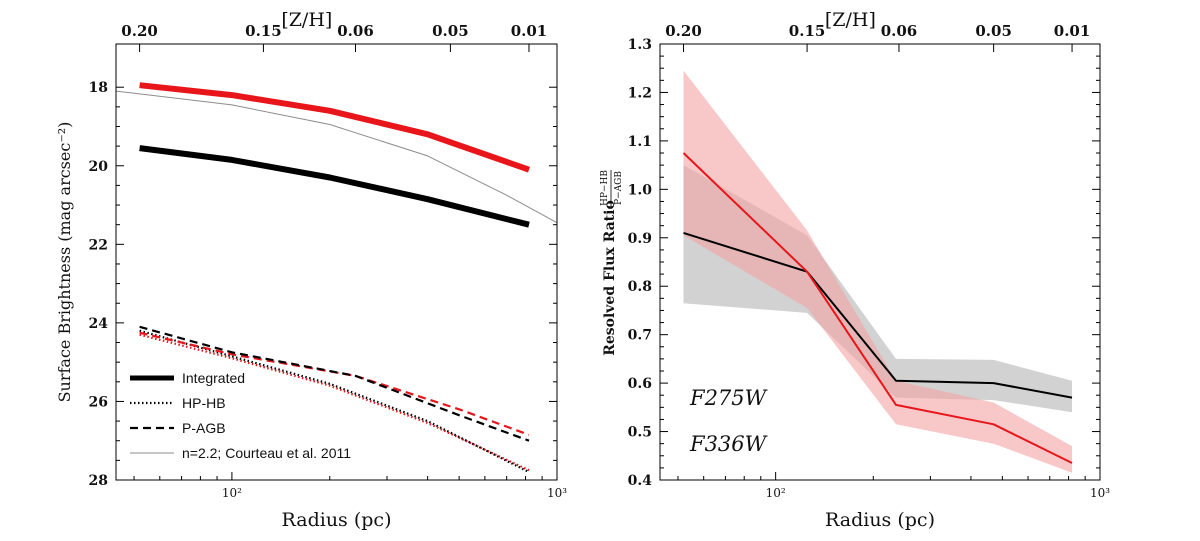 This screenshot has height=541, width=1200. I want to click on y-tick-label: 0.8, so click(640, 287).